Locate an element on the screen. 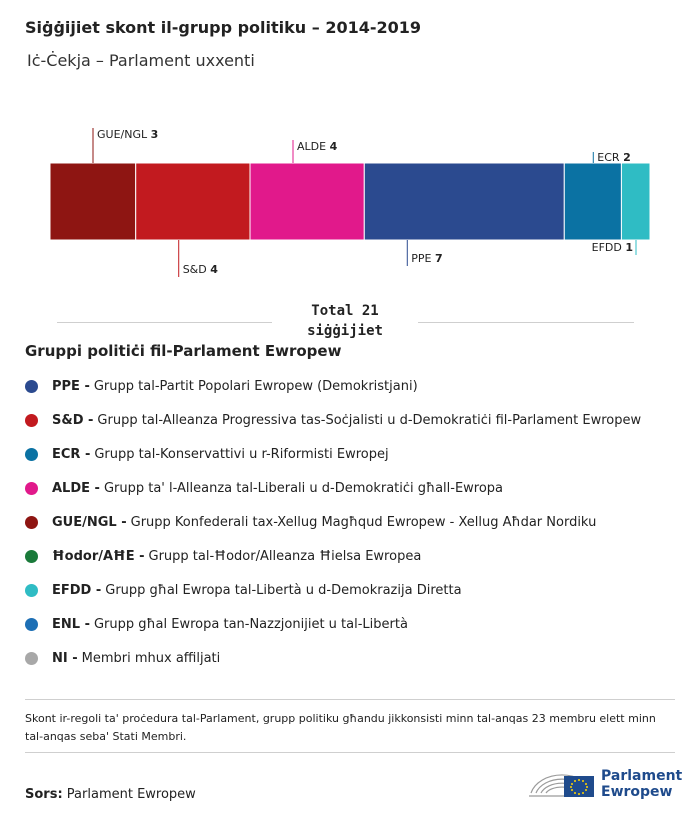  chart-subtitle: Iċ-Ċekja – Parlament uxxenti is located at coordinates (141, 60).